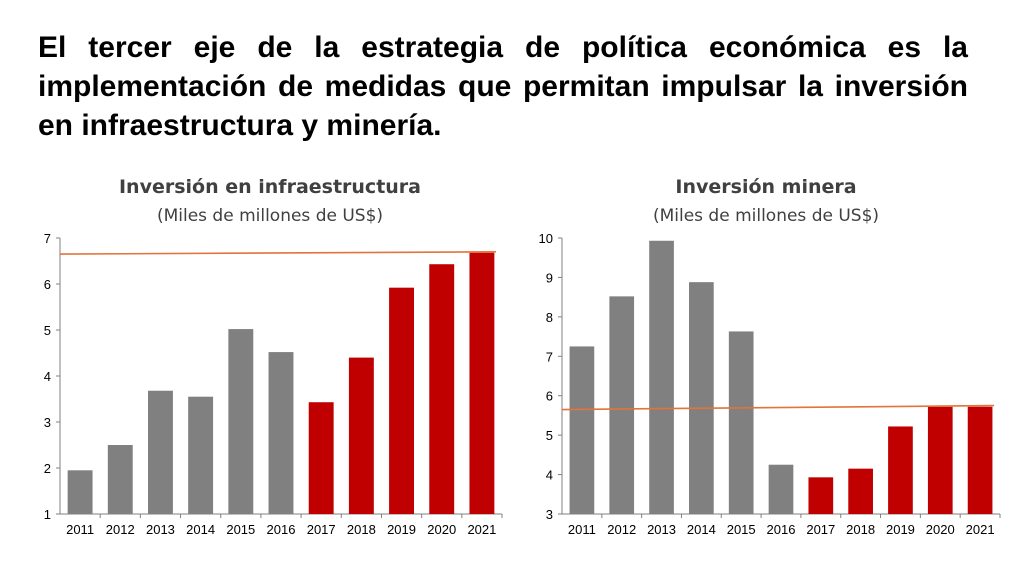 The image size is (1024, 576). Describe the element at coordinates (47, 468) in the screenshot. I see `y-tick-label: 2` at that location.